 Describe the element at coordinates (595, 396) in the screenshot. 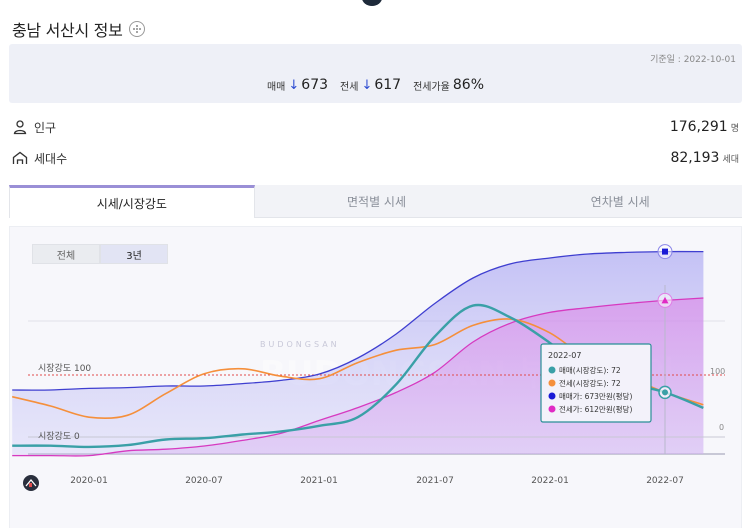

I see `tooltip-item: 매매가: 673만원(평당)` at that location.